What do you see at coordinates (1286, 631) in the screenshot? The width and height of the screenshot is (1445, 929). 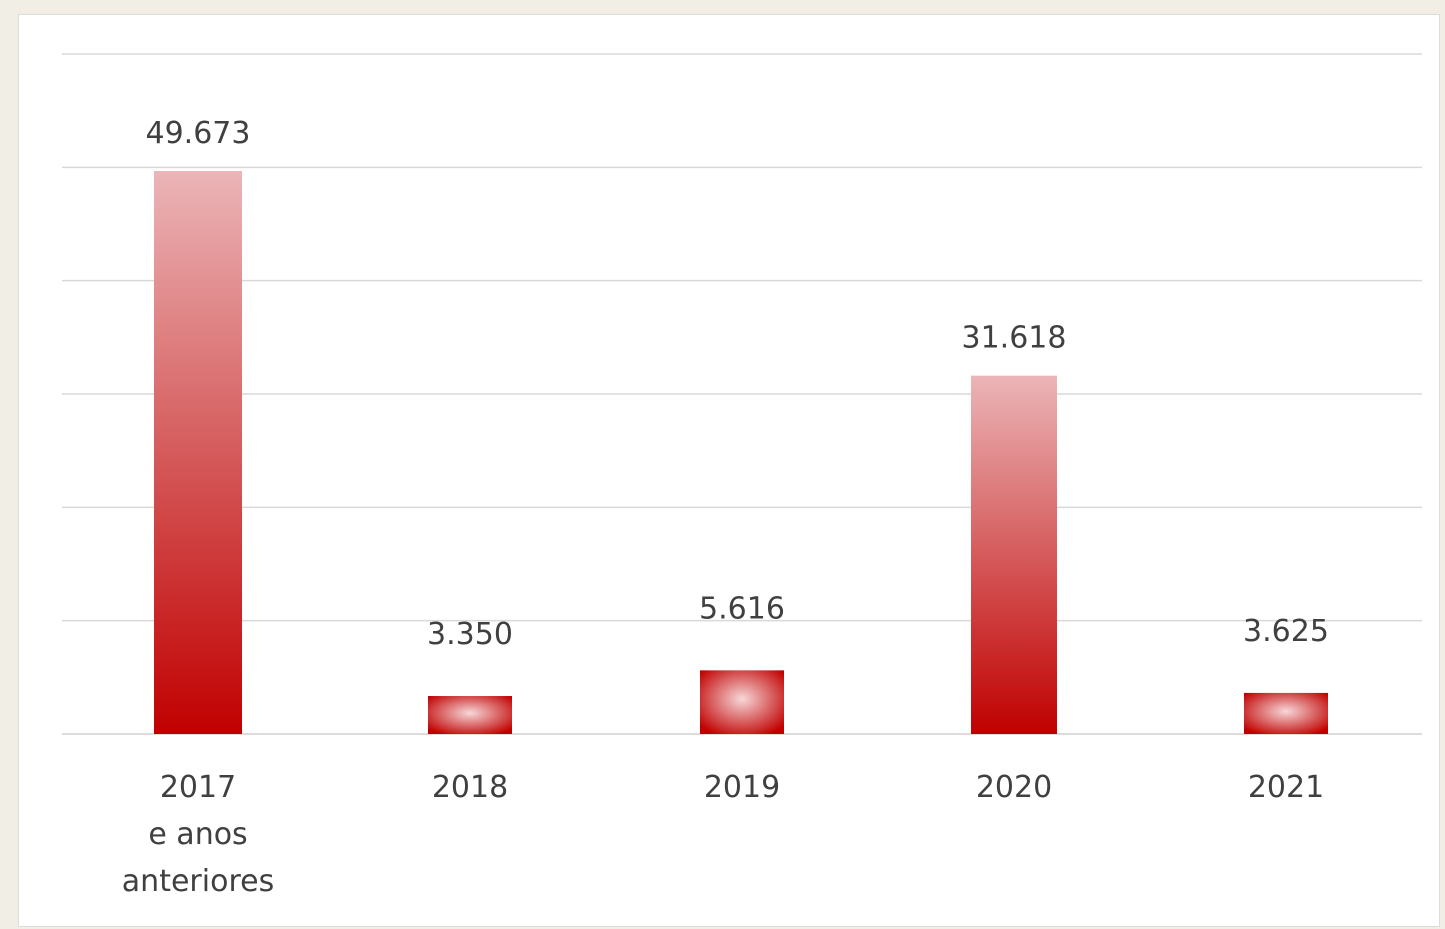 I see `data-label-2021: 3.625` at bounding box center [1286, 631].